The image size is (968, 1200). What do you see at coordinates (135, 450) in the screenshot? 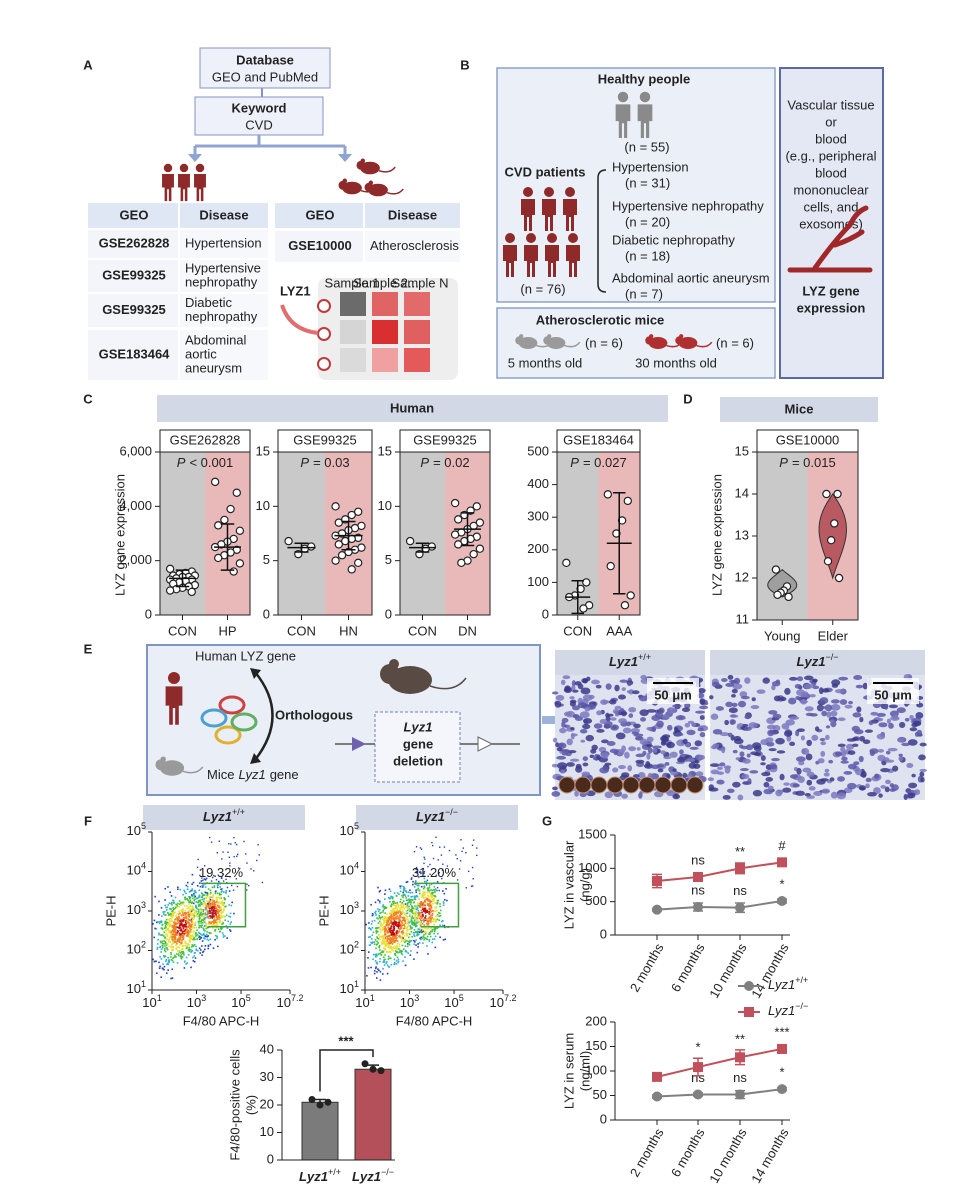
I see `y-tick-label: 6,000` at bounding box center [135, 450].